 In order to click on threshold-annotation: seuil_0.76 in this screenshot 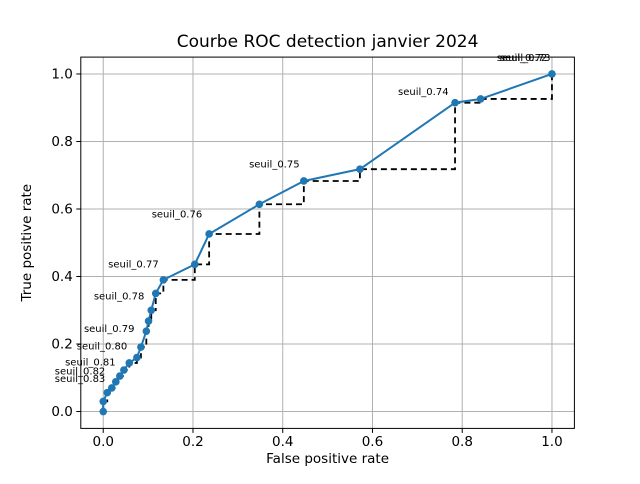, I will do `click(177, 214)`.